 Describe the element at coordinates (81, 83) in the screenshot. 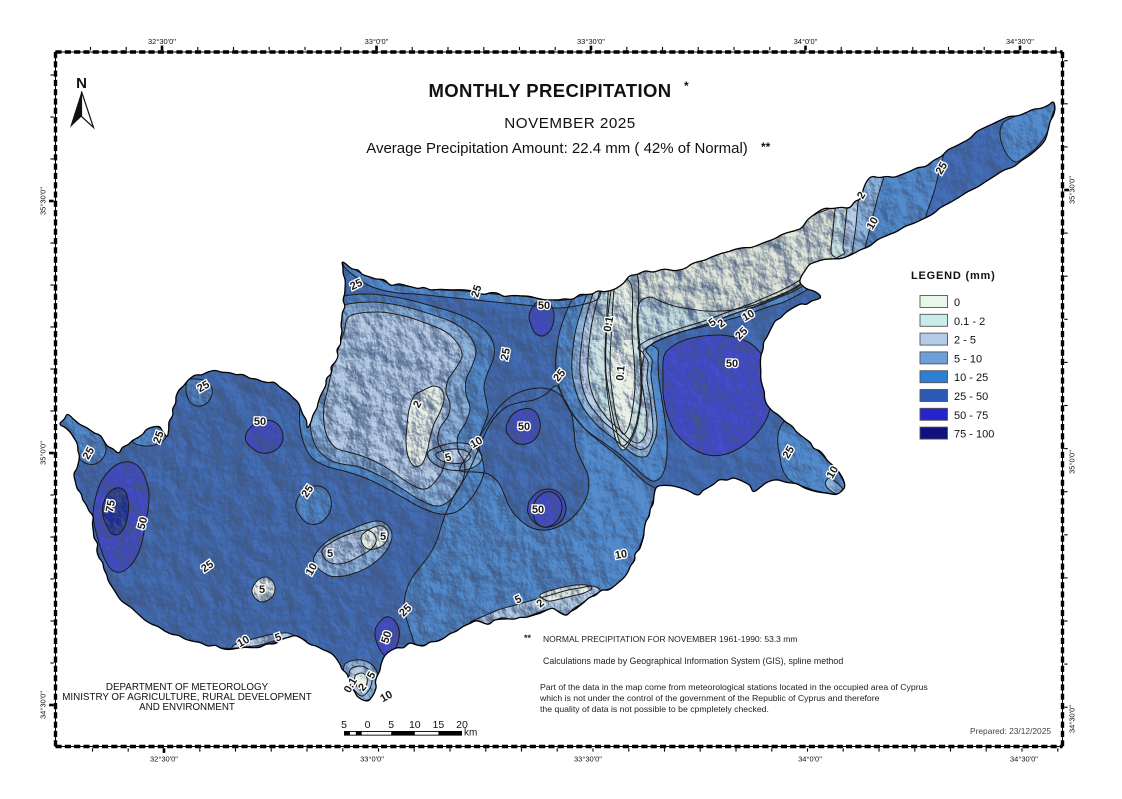

I see `svg-text: N` at that location.